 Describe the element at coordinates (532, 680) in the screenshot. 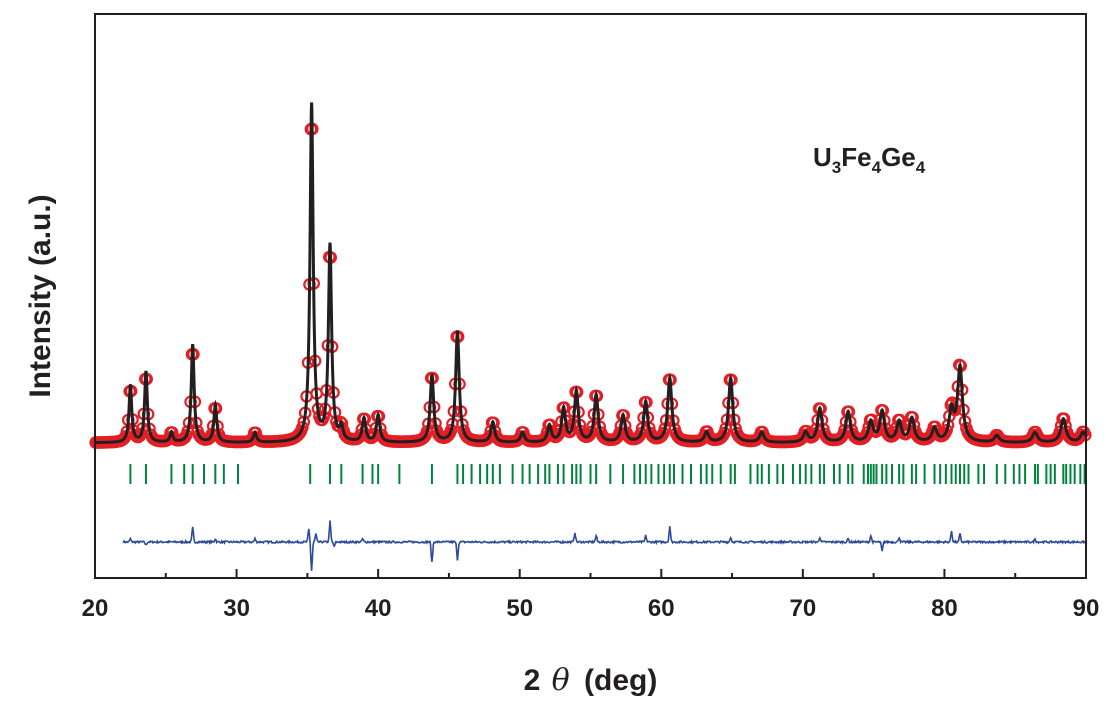

I see `x-axis-label-prefix: 2` at that location.